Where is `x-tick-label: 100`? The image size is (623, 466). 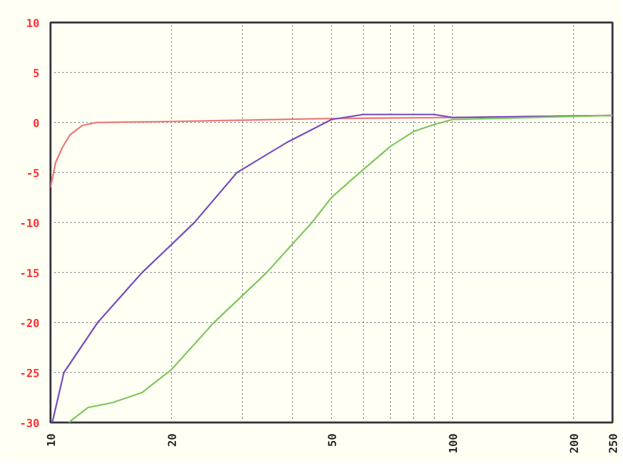 x-tick-label: 100 is located at coordinates (453, 443).